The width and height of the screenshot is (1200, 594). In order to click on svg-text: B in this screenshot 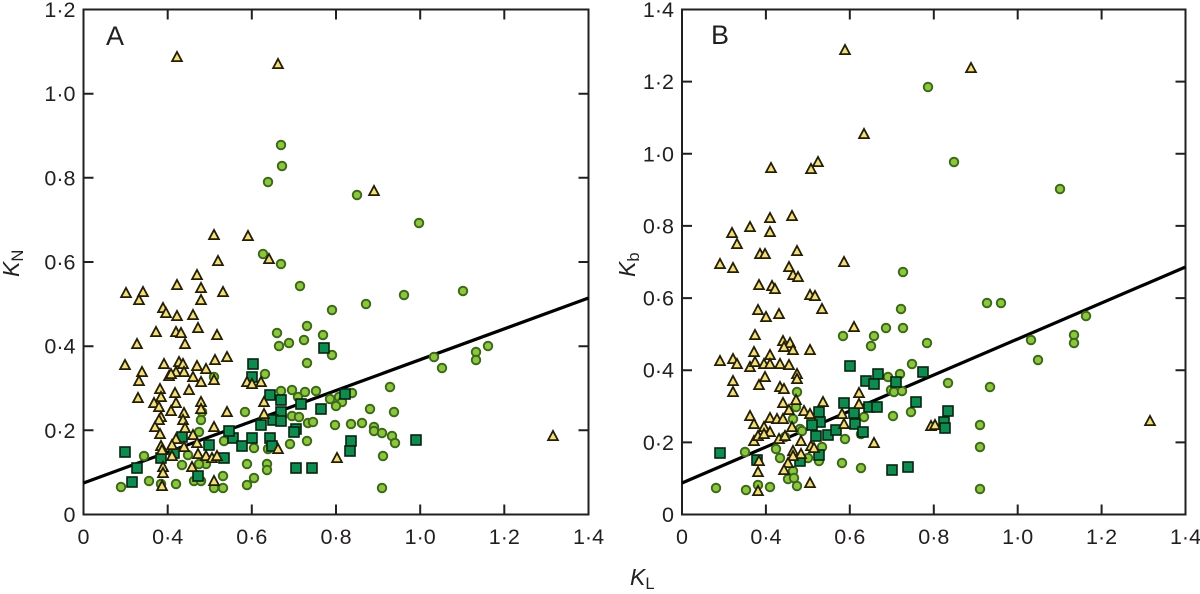, I will do `click(720, 35)`.